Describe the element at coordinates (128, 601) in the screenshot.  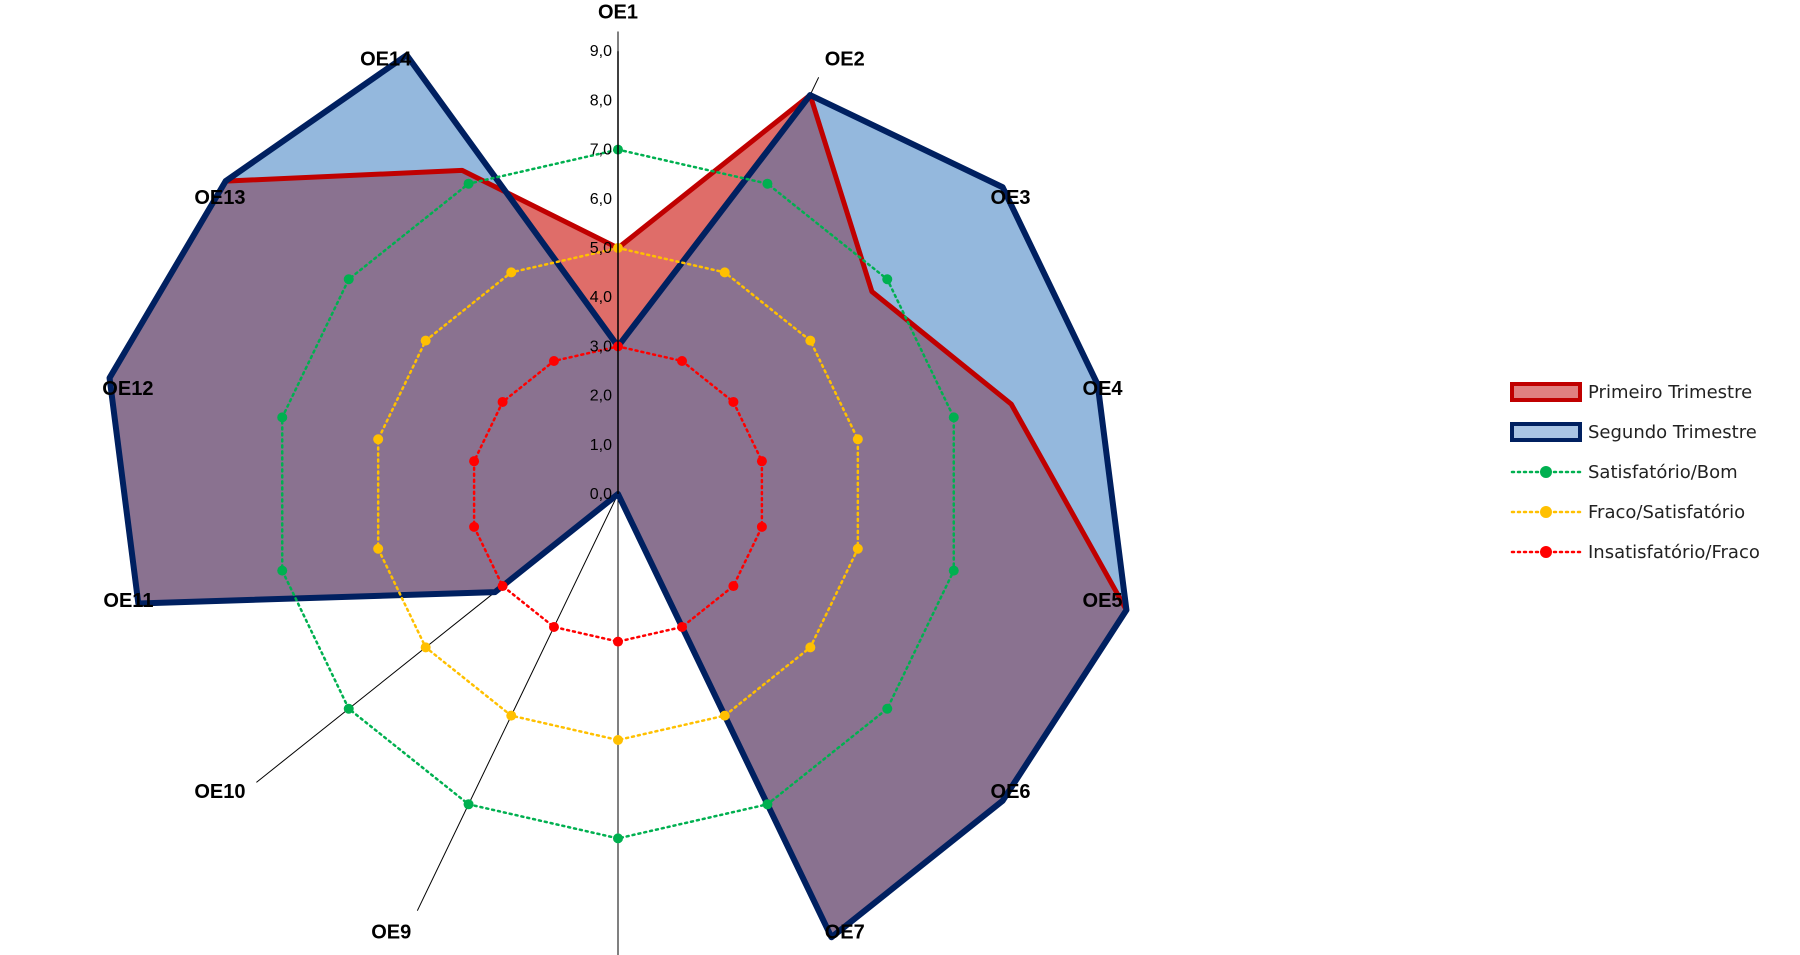
I see `category-label: OE11` at that location.